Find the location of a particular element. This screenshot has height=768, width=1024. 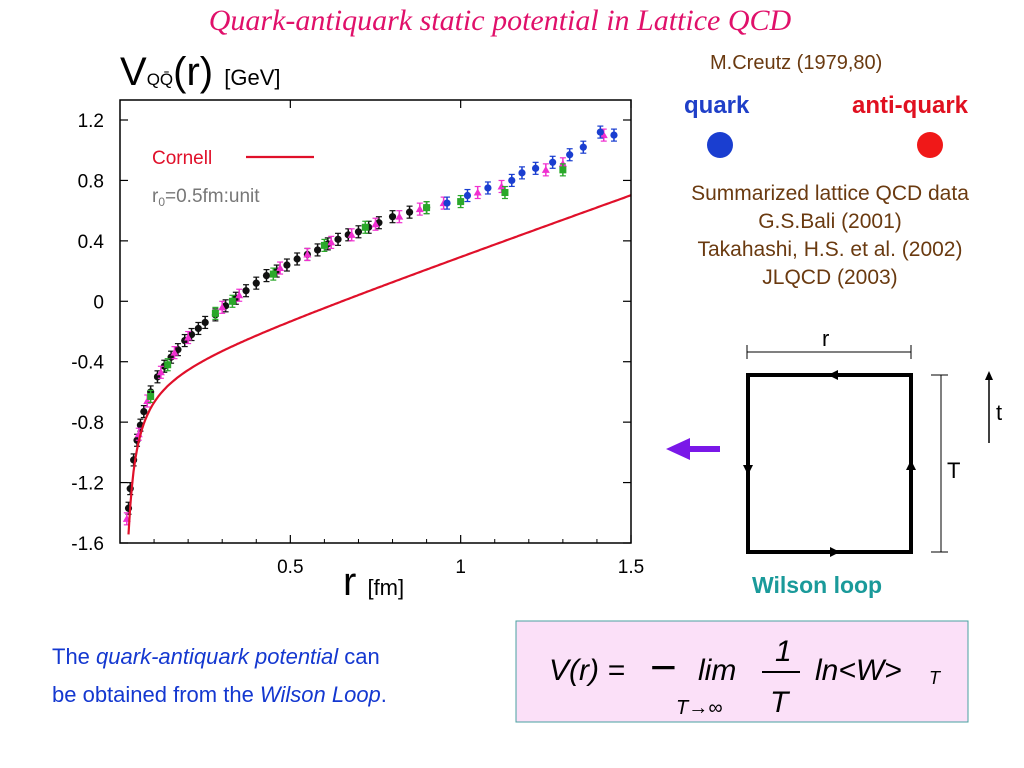

legend-cornell-label: Cornell is located at coordinates (182, 158).